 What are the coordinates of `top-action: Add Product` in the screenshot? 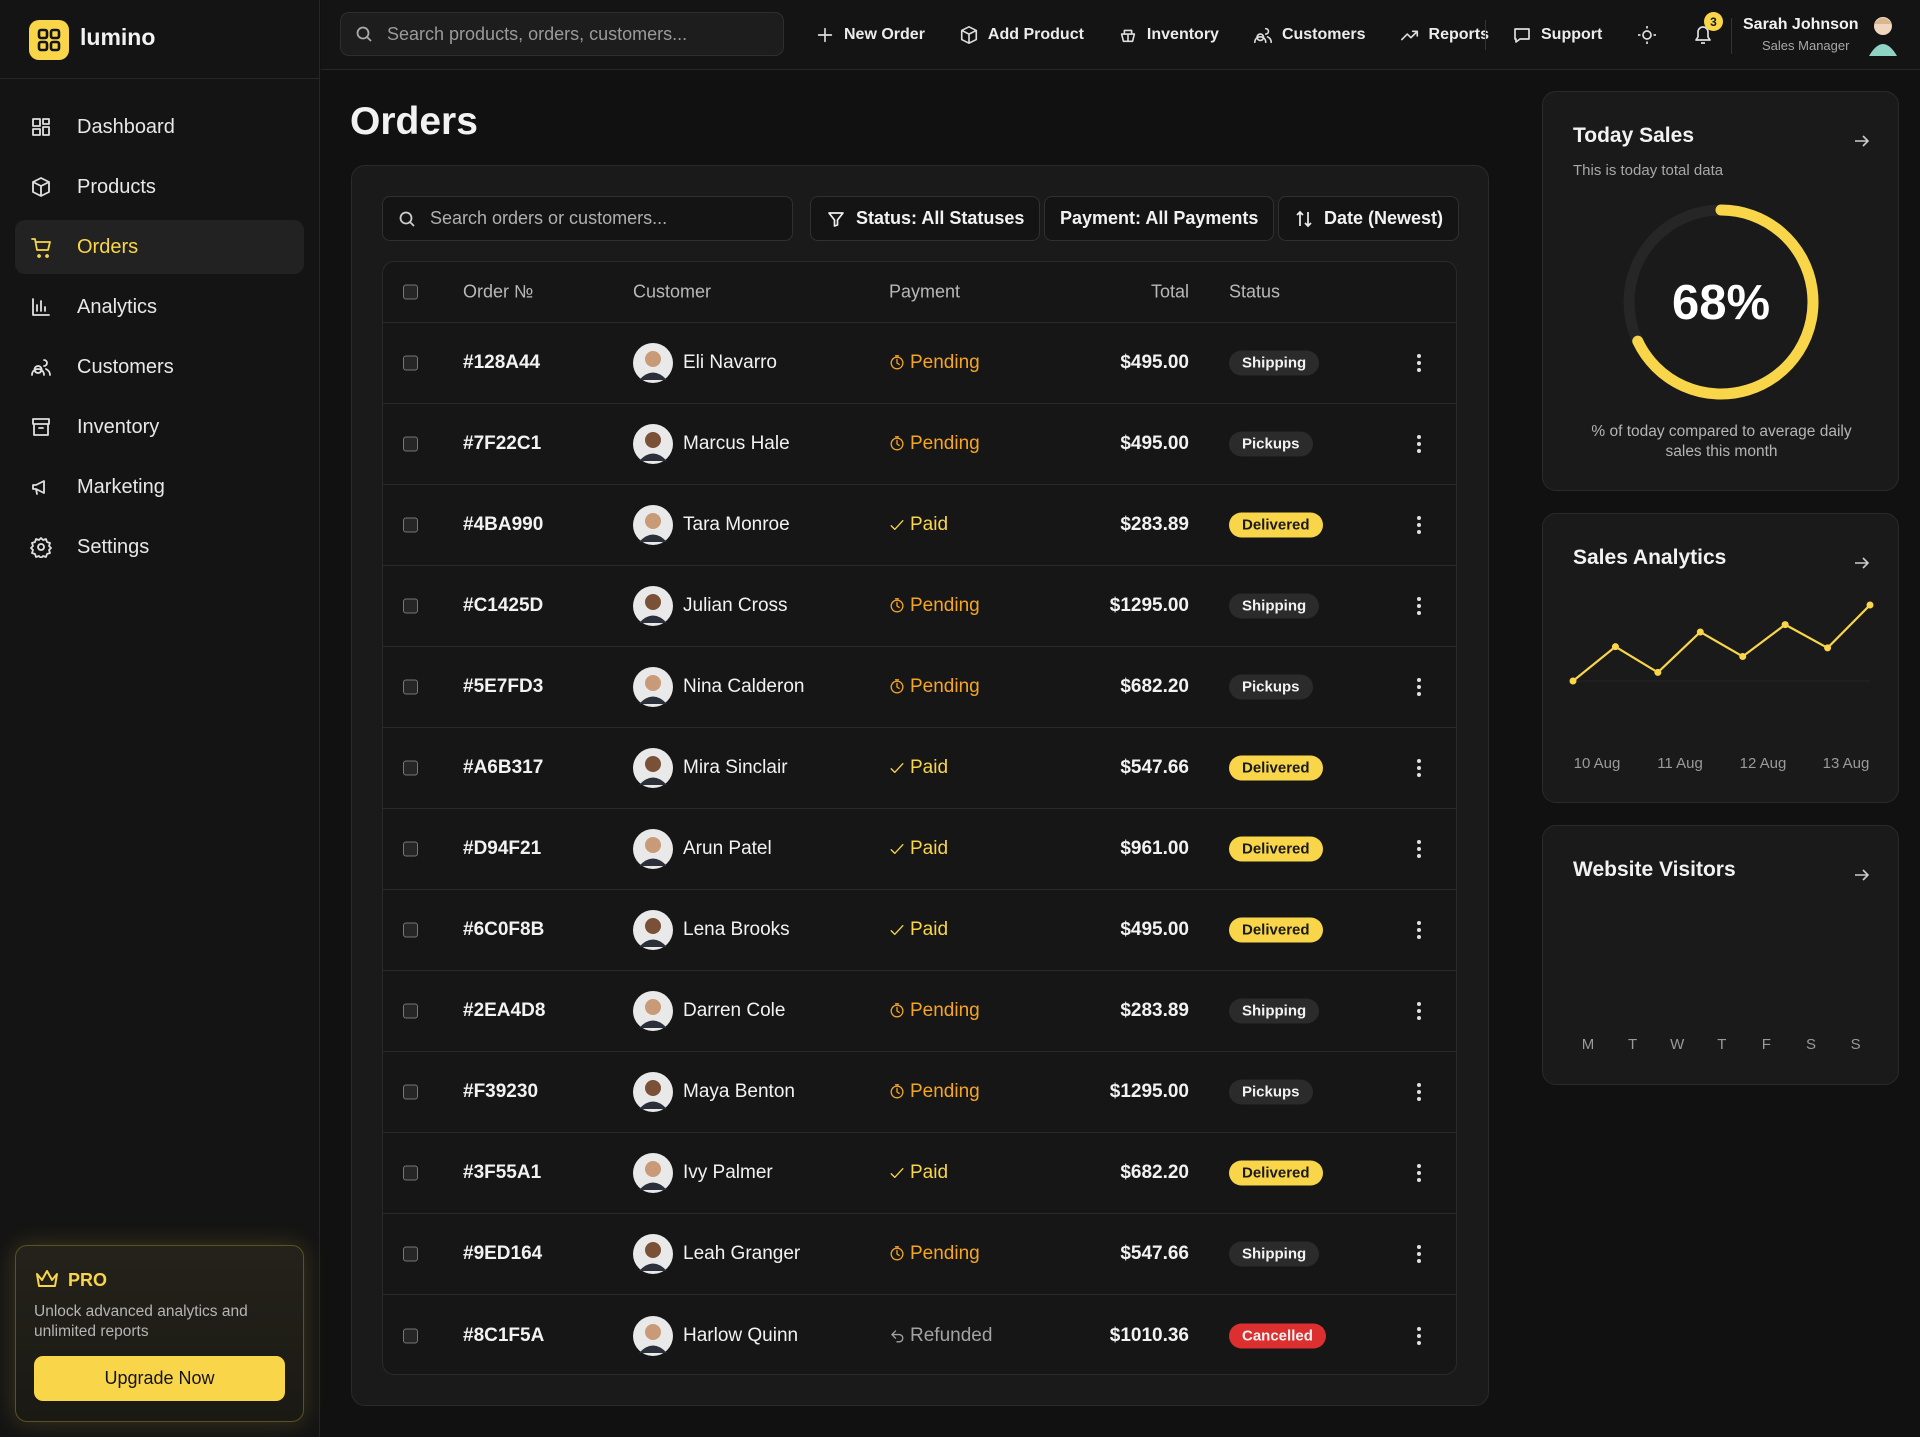 It's located at (1021, 35).